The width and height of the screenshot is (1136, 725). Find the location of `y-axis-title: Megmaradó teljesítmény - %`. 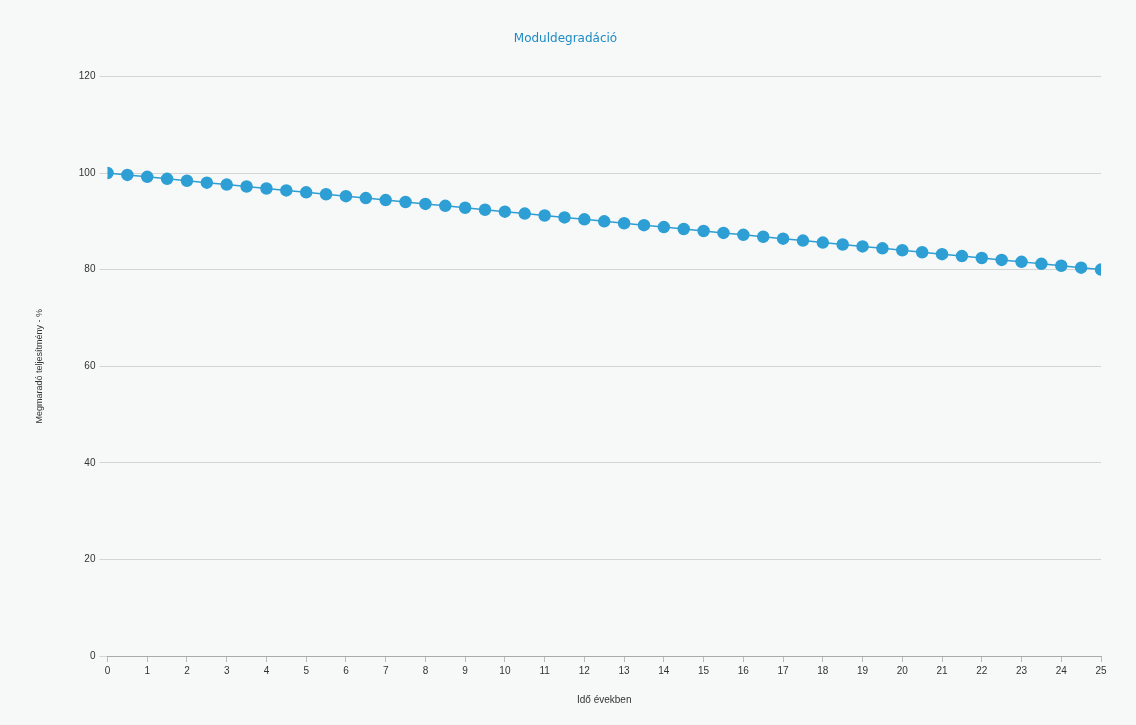

y-axis-title: Megmaradó teljesítmény - % is located at coordinates (38, 366).